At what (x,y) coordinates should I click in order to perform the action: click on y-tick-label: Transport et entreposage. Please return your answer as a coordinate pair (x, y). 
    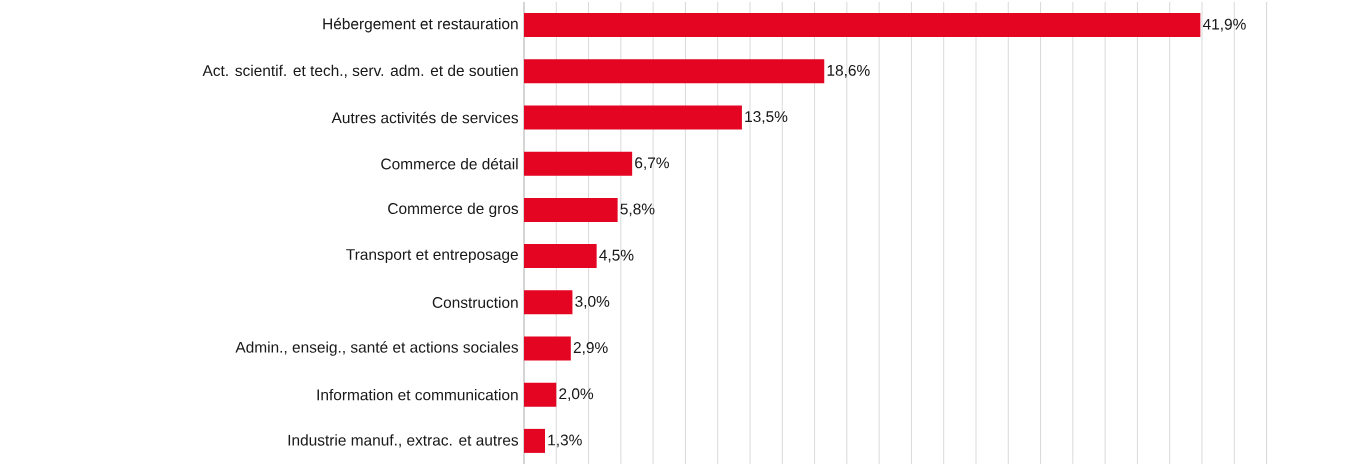
    Looking at the image, I should click on (432, 256).